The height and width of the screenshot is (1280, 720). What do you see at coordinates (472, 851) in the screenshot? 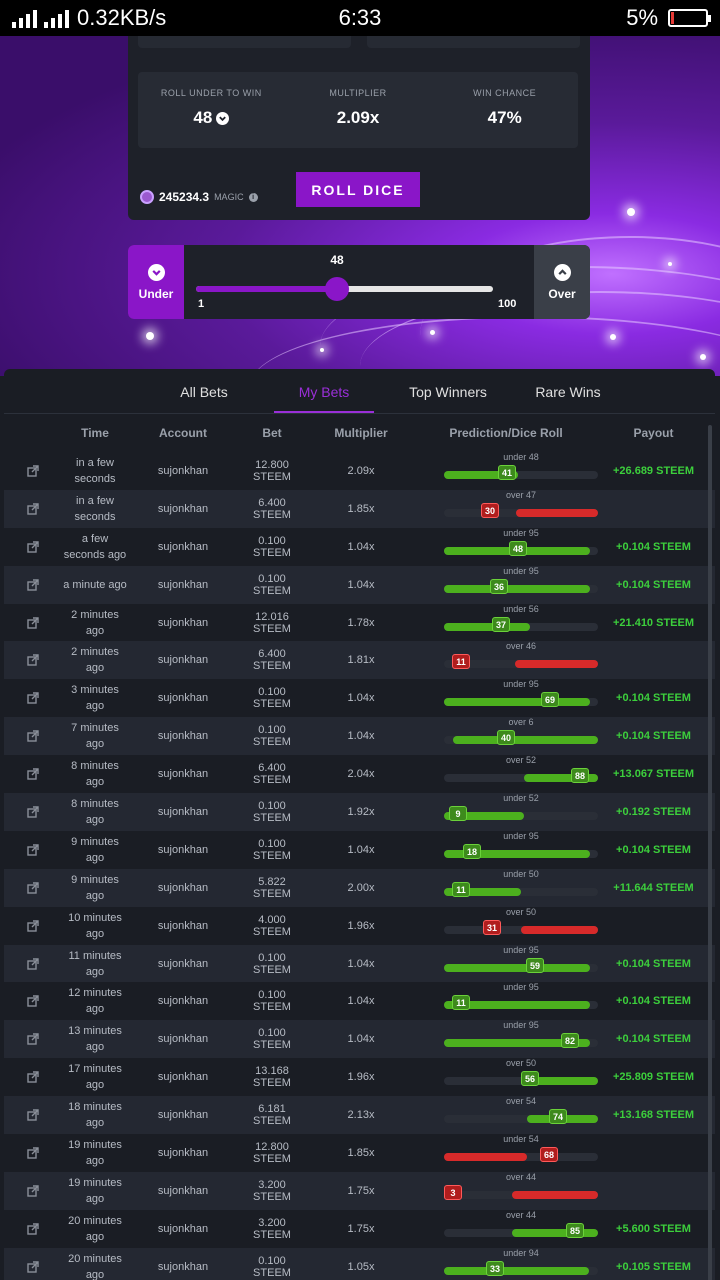
I see `dice-roll-marker: 18` at bounding box center [472, 851].